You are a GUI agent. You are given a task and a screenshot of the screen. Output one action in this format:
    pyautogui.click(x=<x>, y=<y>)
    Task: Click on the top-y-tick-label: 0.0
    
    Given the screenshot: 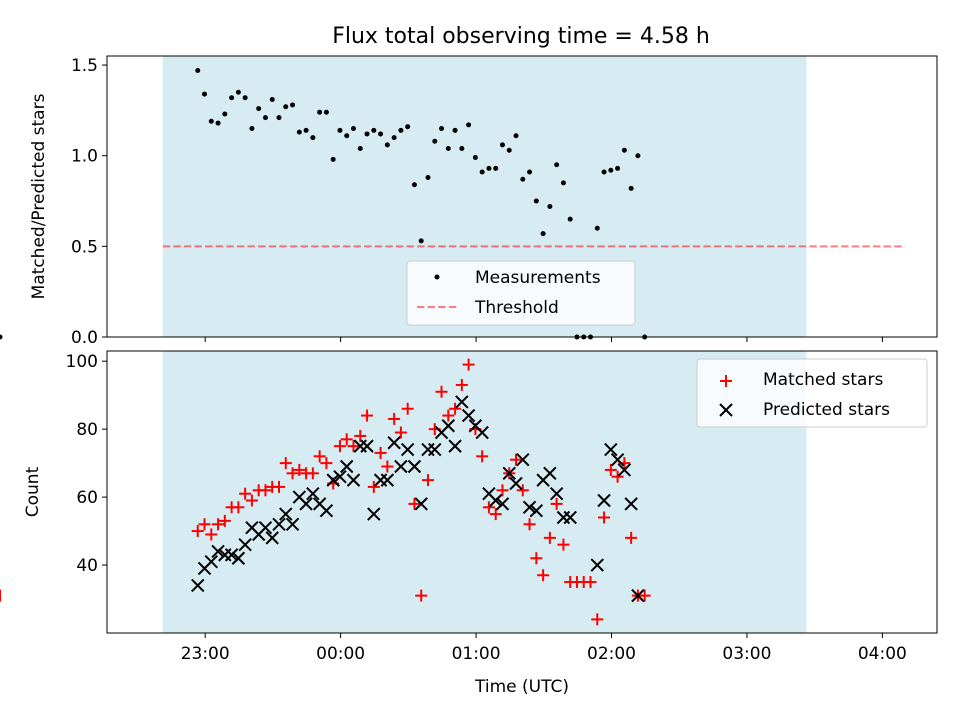 What is the action you would take?
    pyautogui.click(x=84, y=338)
    